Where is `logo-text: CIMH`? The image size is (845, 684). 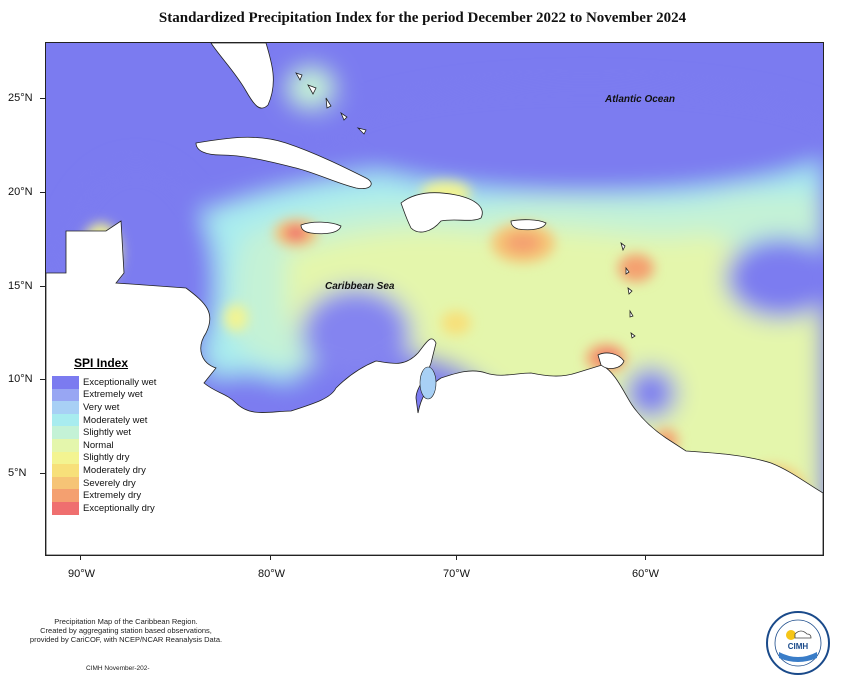 logo-text: CIMH is located at coordinates (798, 646).